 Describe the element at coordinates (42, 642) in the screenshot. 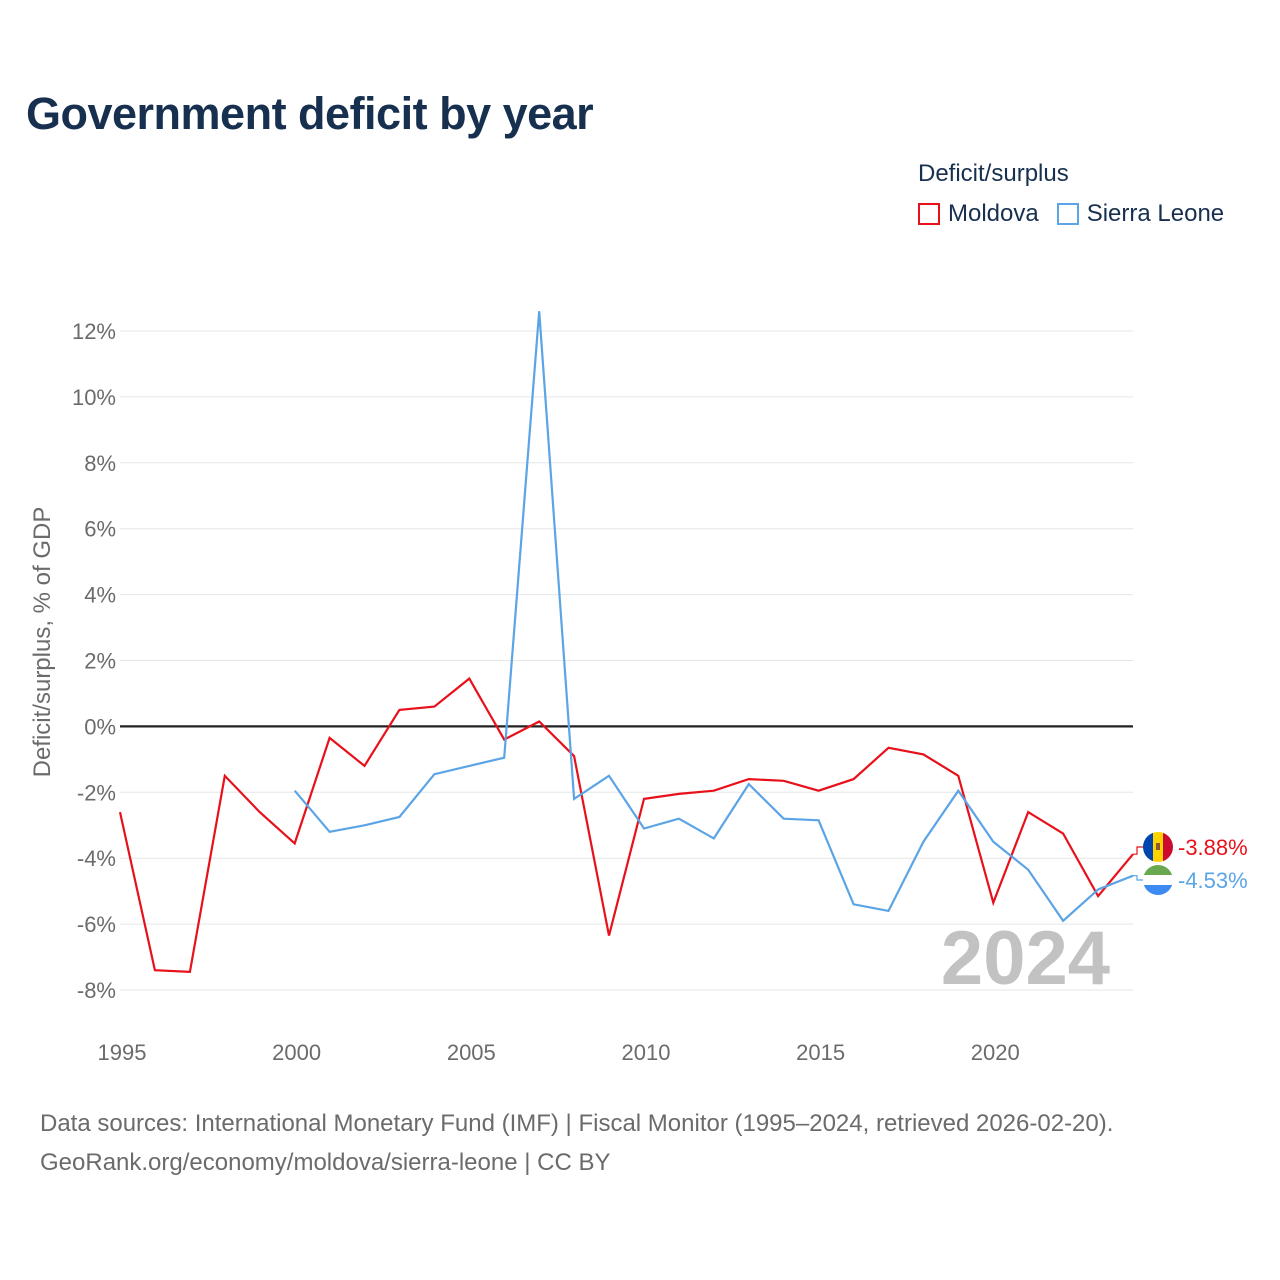

I see `y-axis-label: Deficit/surplus, % of GDP` at that location.